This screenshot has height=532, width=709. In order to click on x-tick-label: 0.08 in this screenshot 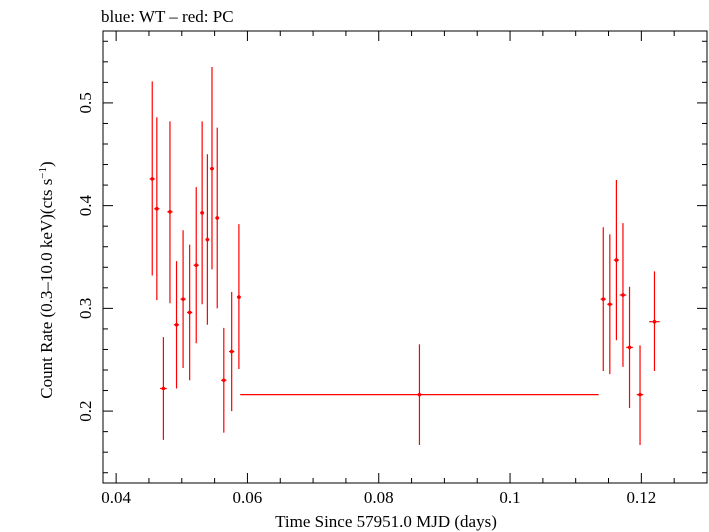, I will do `click(379, 497)`.